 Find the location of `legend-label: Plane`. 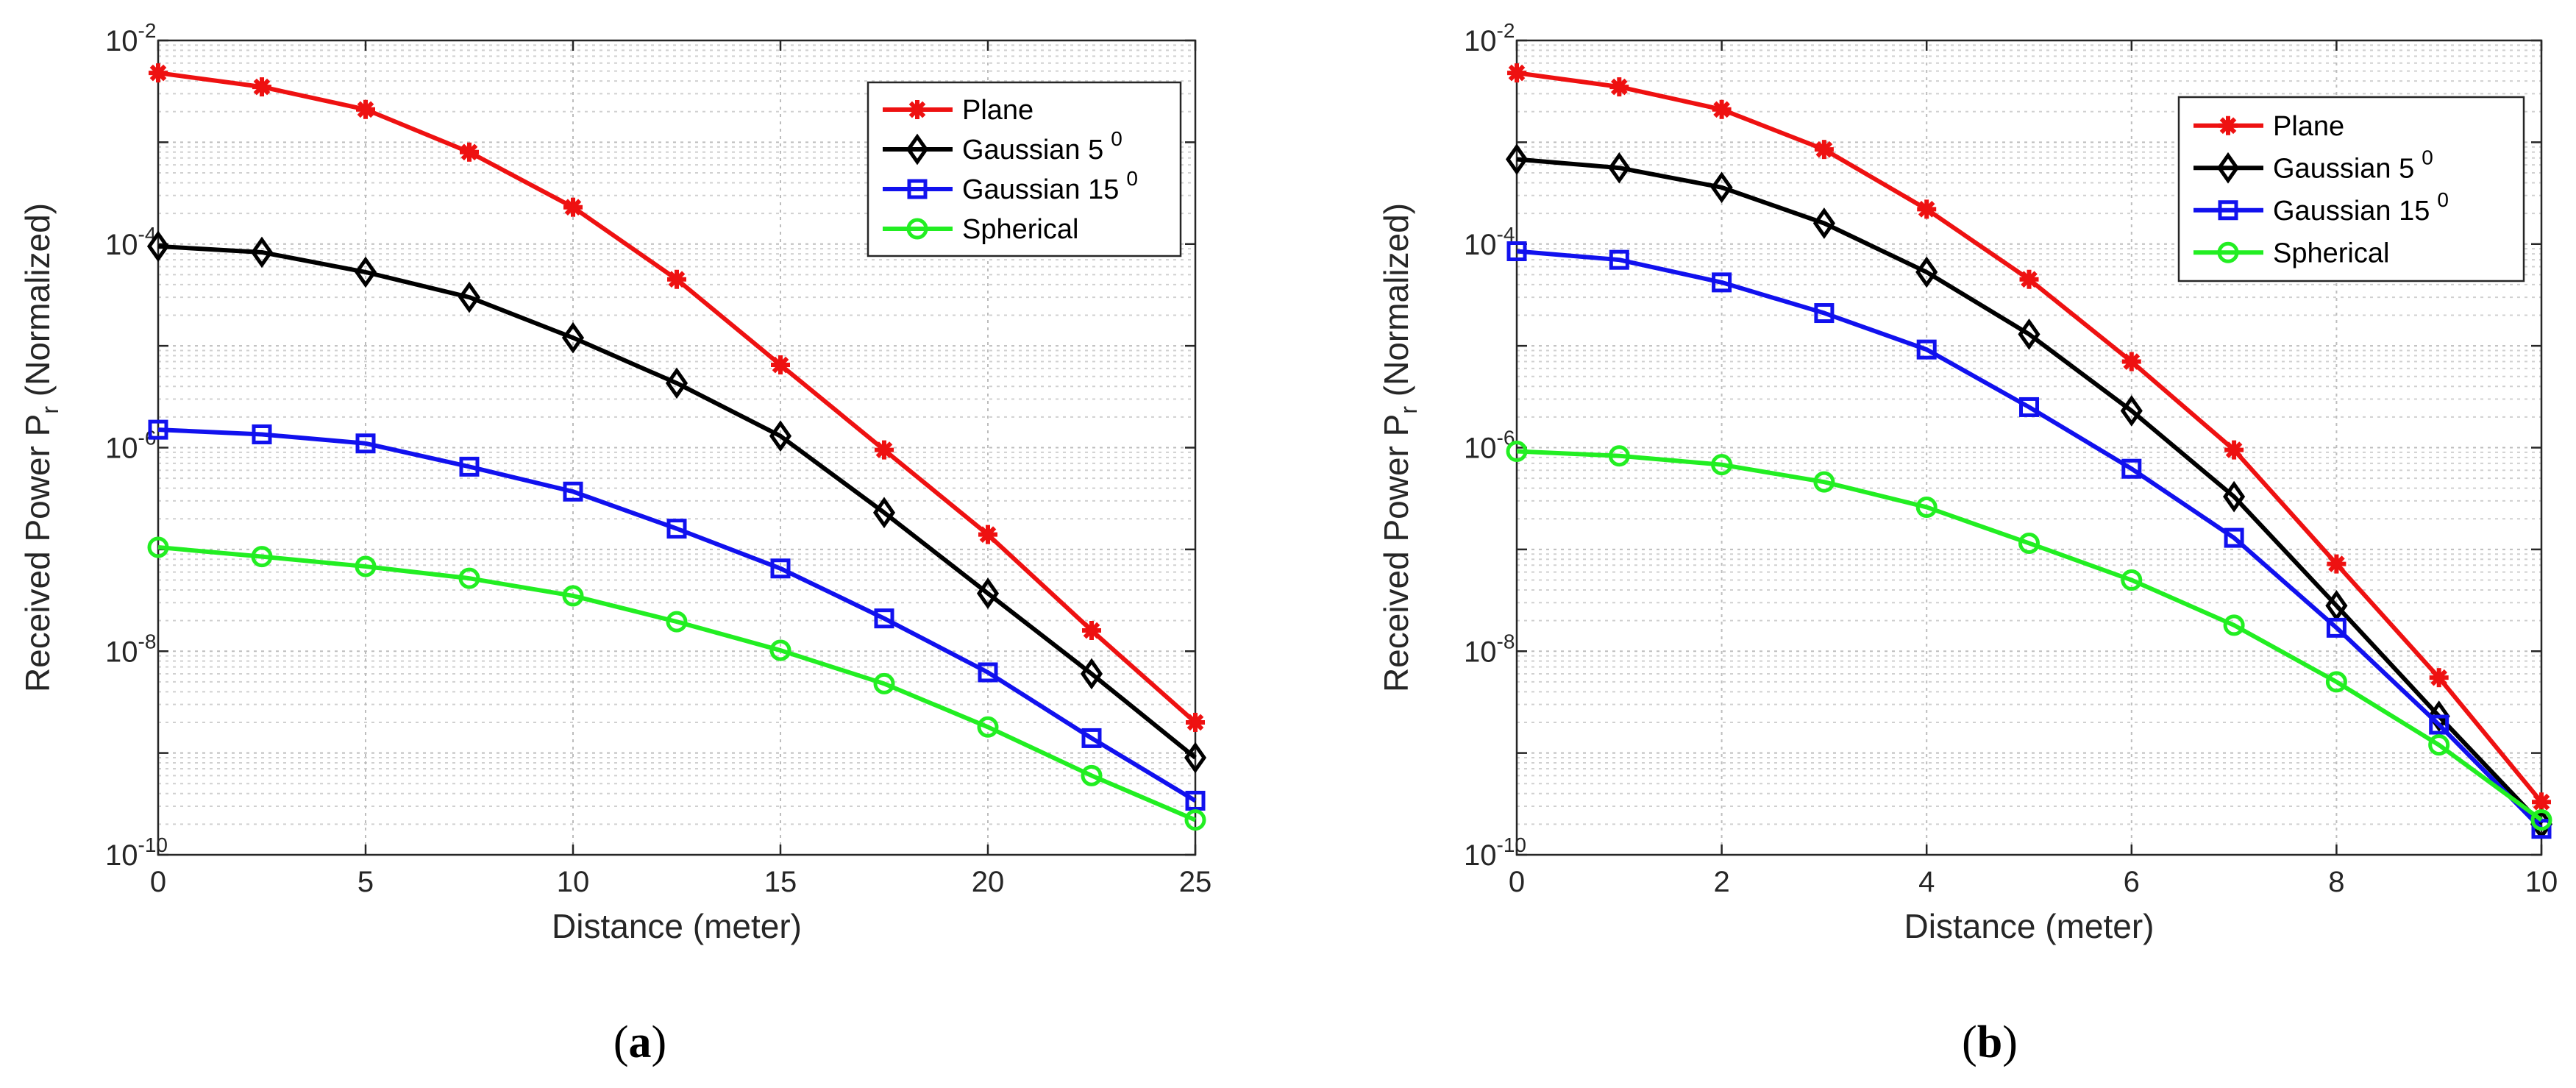

legend-label: Plane is located at coordinates (2308, 126).